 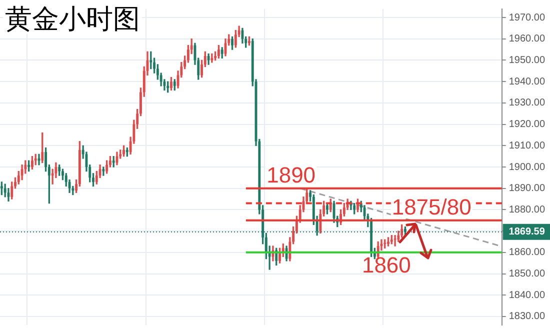 I want to click on ref-line-label: 1875/80, so click(x=432, y=207).